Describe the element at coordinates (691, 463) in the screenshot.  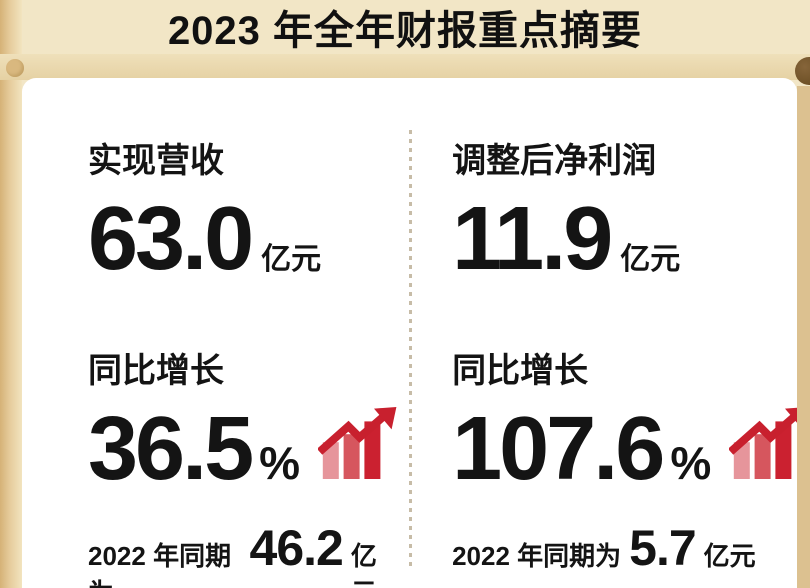
I see `profit-growth-unit: %` at that location.